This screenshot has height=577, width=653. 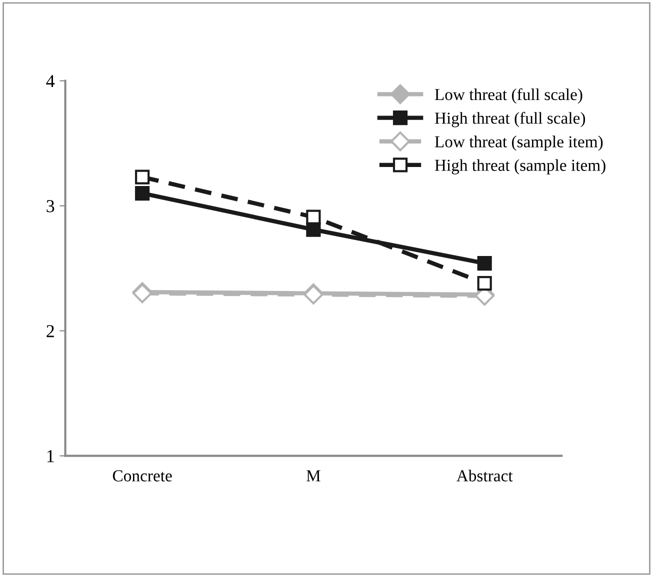 What do you see at coordinates (313, 476) in the screenshot?
I see `x-tick-label: M` at bounding box center [313, 476].